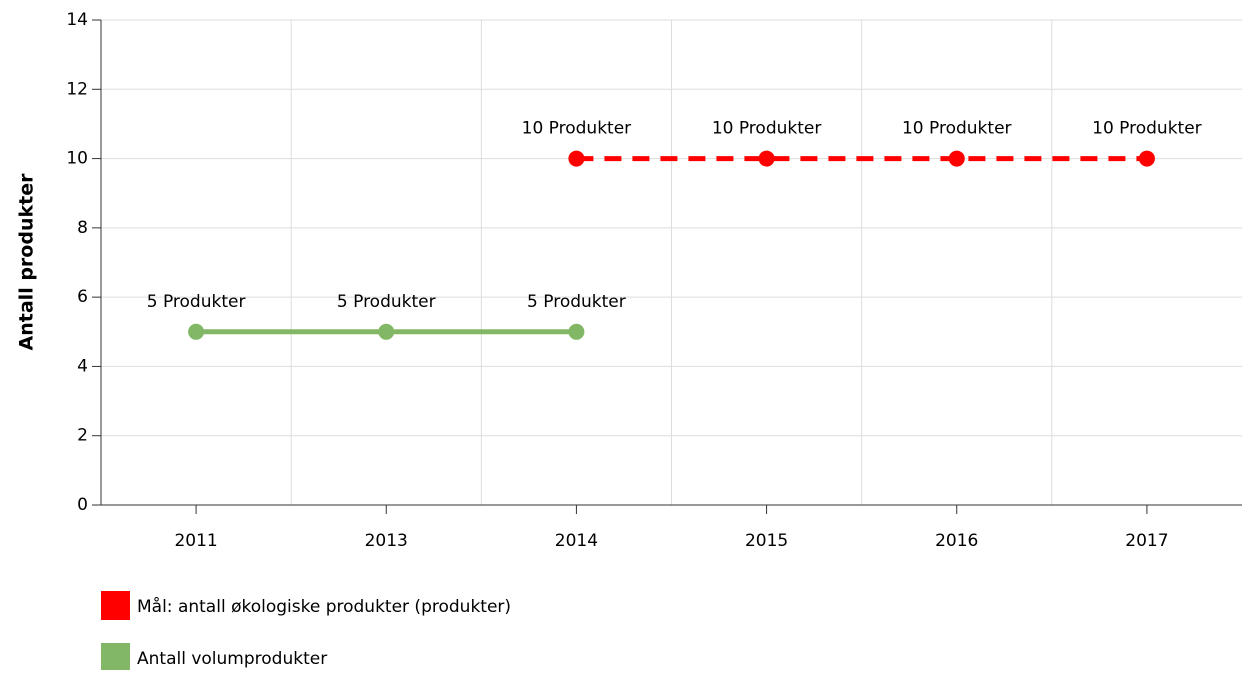 The image size is (1242, 674). What do you see at coordinates (77, 89) in the screenshot?
I see `y-tick-label: 12` at bounding box center [77, 89].